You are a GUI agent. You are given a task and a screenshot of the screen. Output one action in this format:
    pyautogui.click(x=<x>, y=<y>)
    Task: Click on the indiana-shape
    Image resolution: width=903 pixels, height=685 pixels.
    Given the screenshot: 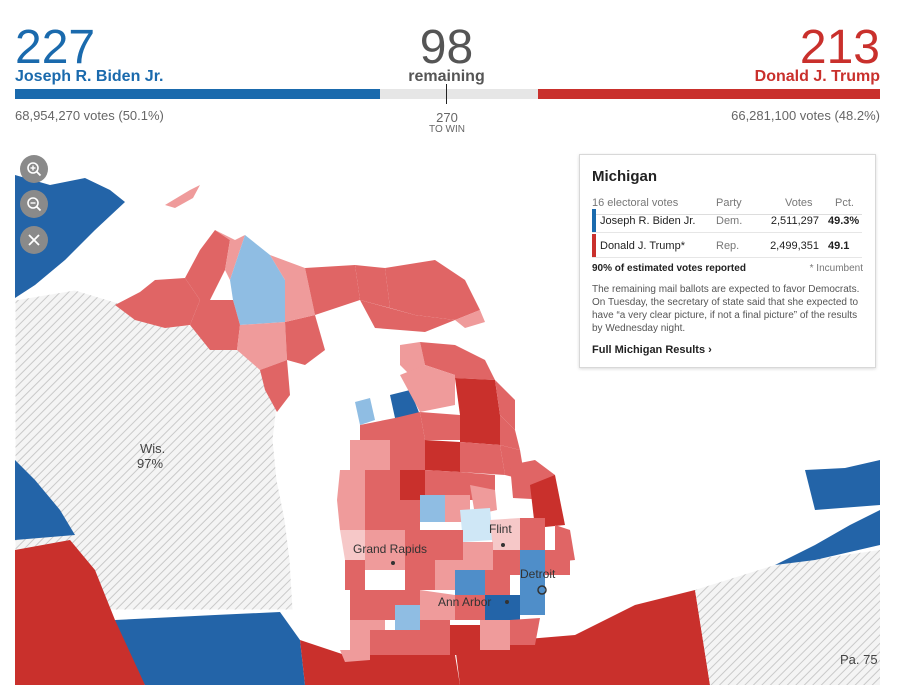 What is the action you would take?
    pyautogui.click(x=380, y=662)
    